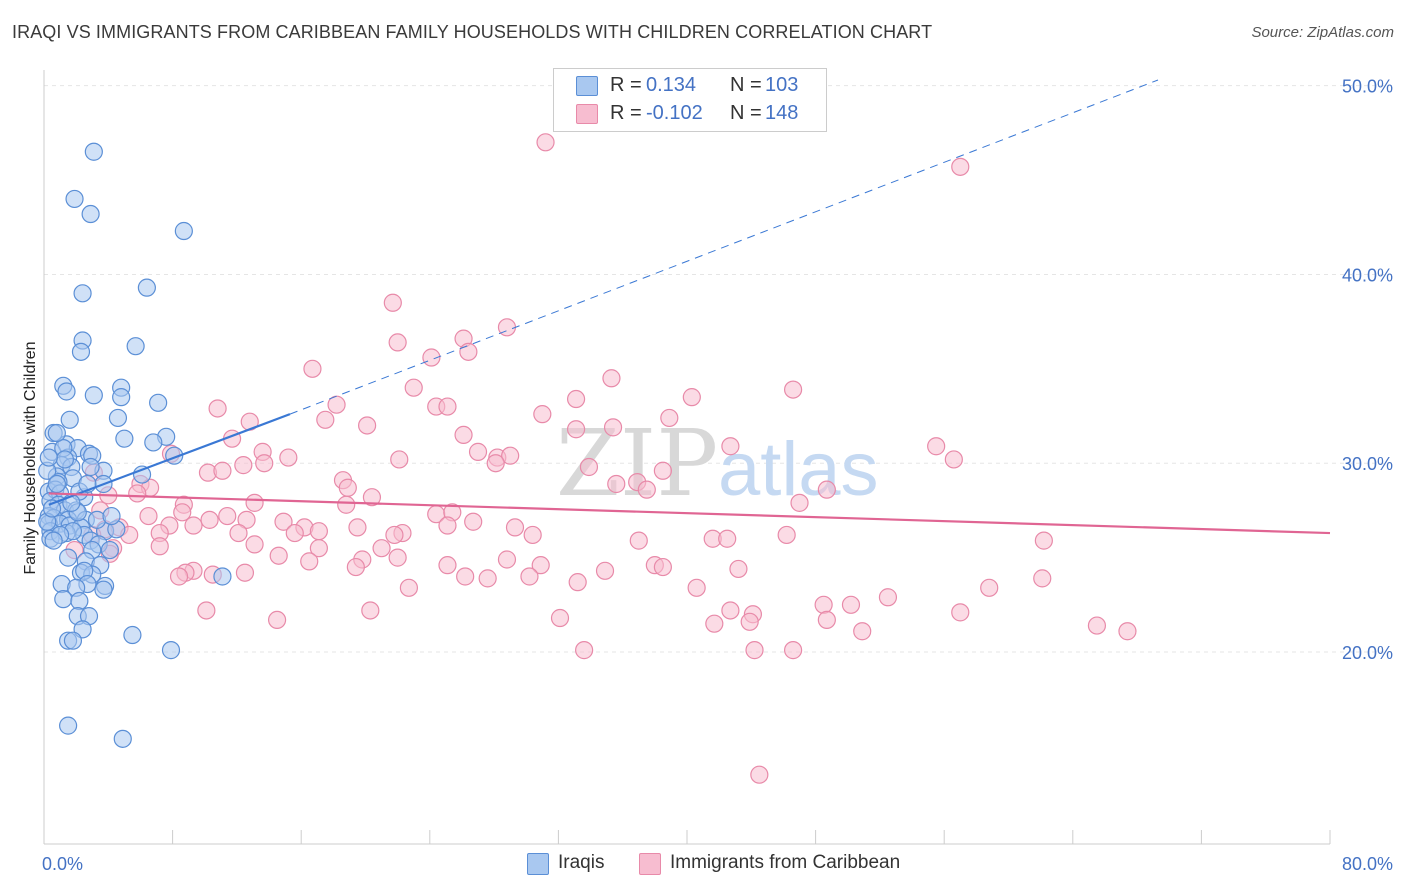  I want to click on y-axis-title: Family Households with Children, so click(30, 458).